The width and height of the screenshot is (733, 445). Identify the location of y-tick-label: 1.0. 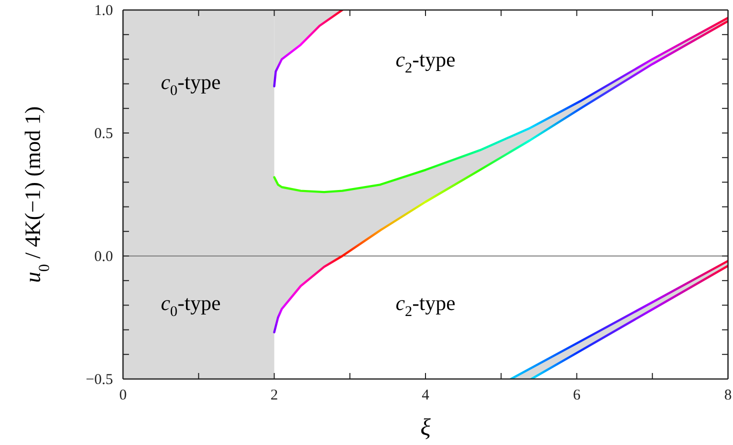
(103, 10).